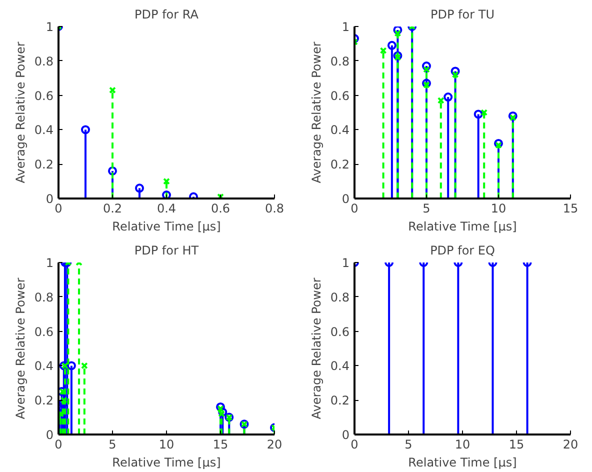 This screenshot has height=472, width=592. I want to click on chart-title: PDP for EQ, so click(462, 251).